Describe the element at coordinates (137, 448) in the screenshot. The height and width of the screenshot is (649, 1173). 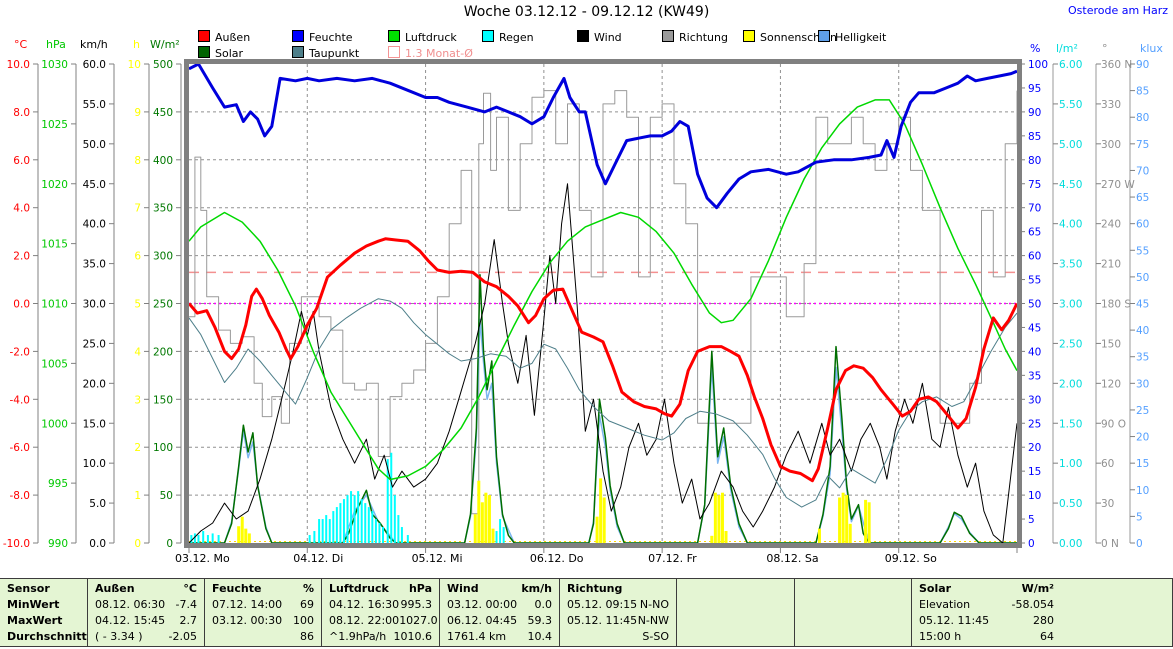
I see `axis-label-sunshine-hours: 2` at that location.